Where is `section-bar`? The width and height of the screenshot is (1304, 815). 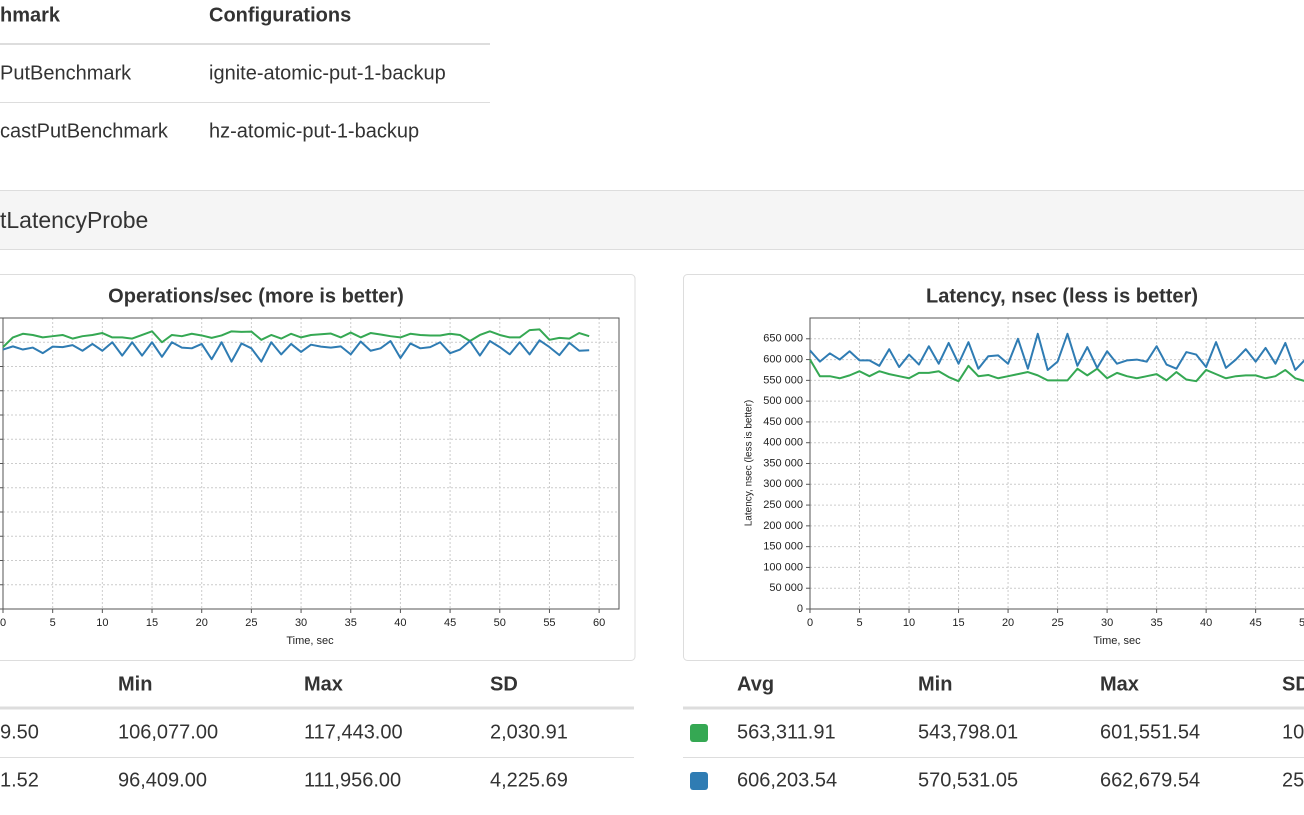
section-bar is located at coordinates (652, 220).